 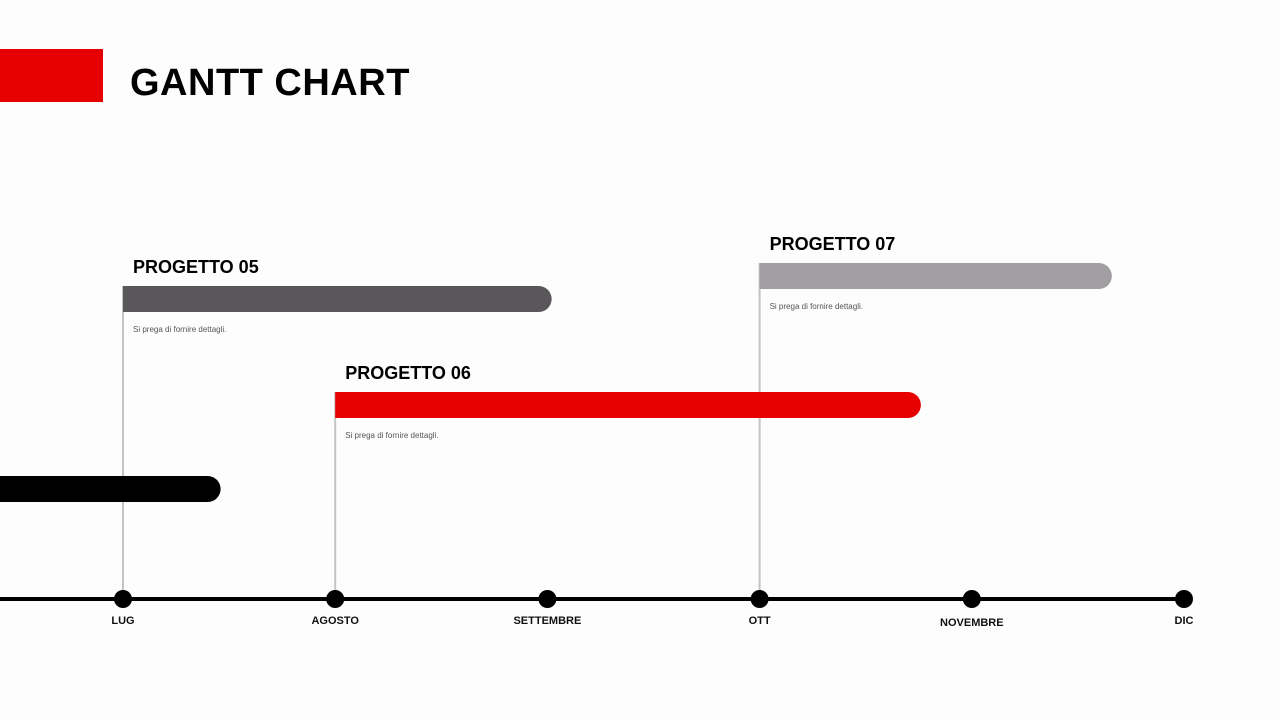 I want to click on month-label: AGOSTO, so click(x=335, y=621).